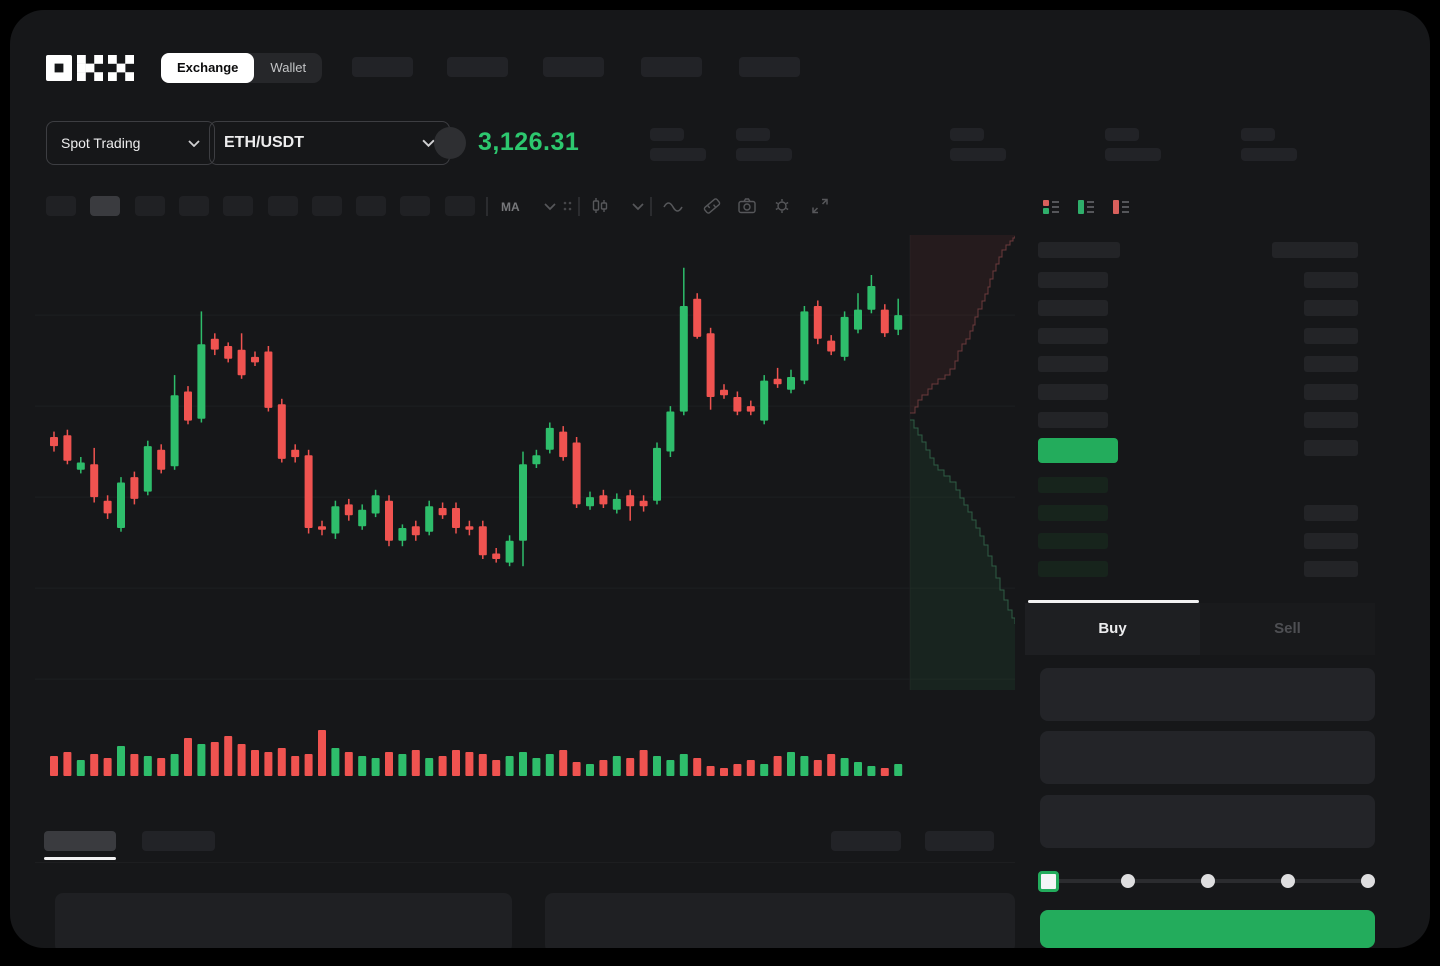 The image size is (1440, 966). Describe the element at coordinates (1112, 629) in the screenshot. I see `tab-buy: Buy` at that location.